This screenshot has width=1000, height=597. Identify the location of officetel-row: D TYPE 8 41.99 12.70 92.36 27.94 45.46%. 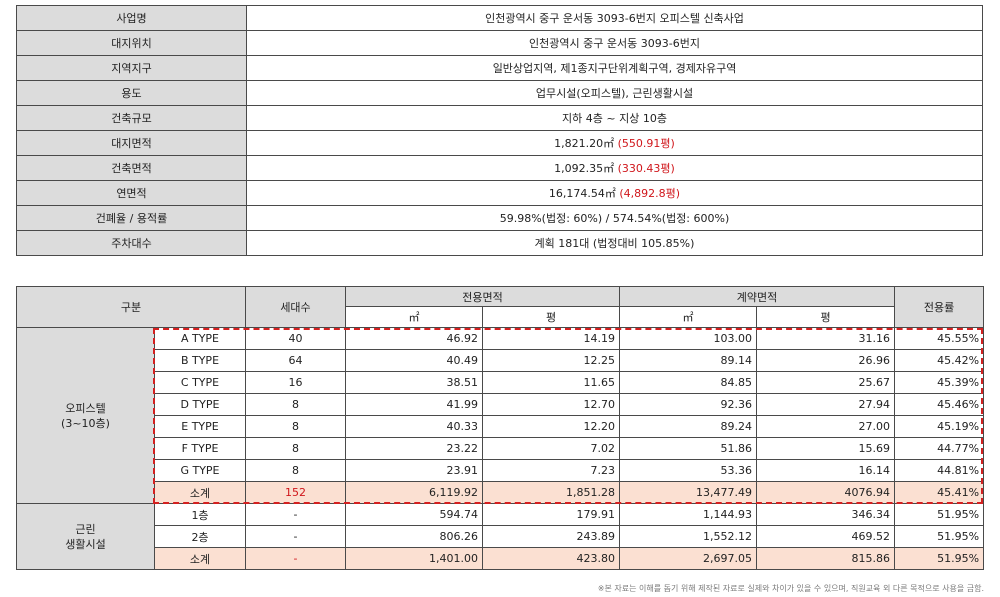
(501, 404).